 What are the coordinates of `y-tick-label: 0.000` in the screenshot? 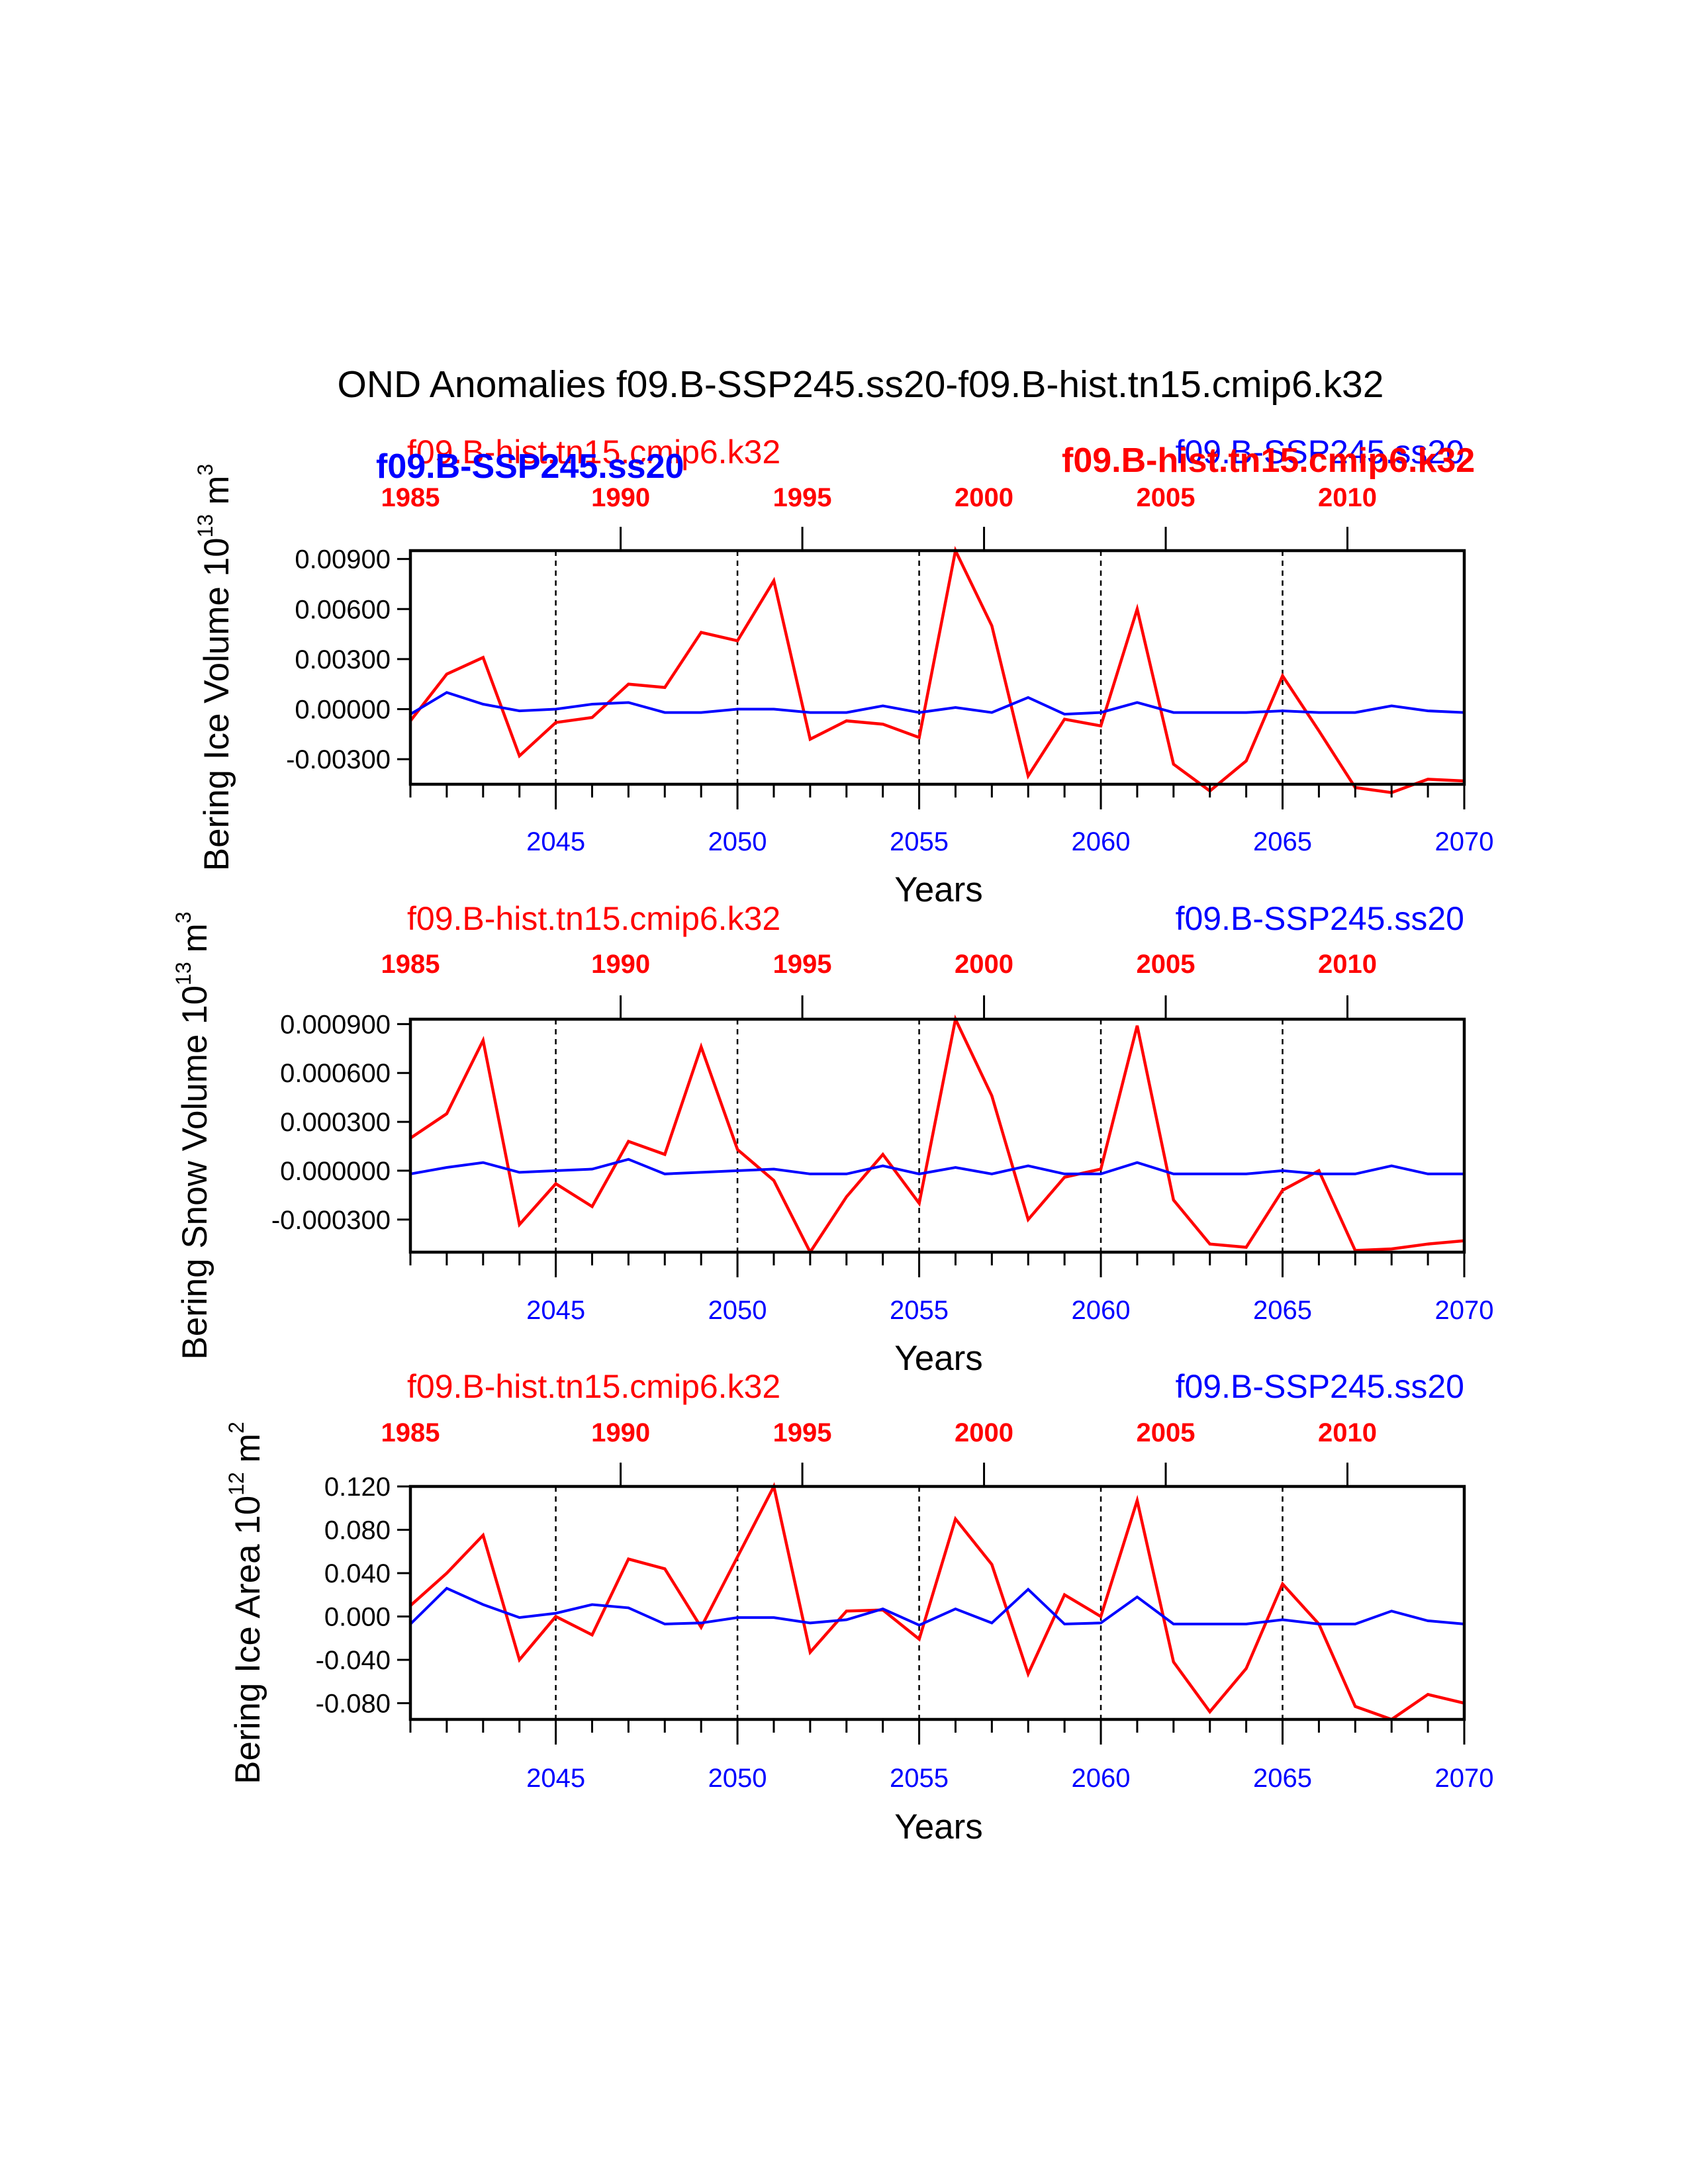 It's located at (357, 1616).